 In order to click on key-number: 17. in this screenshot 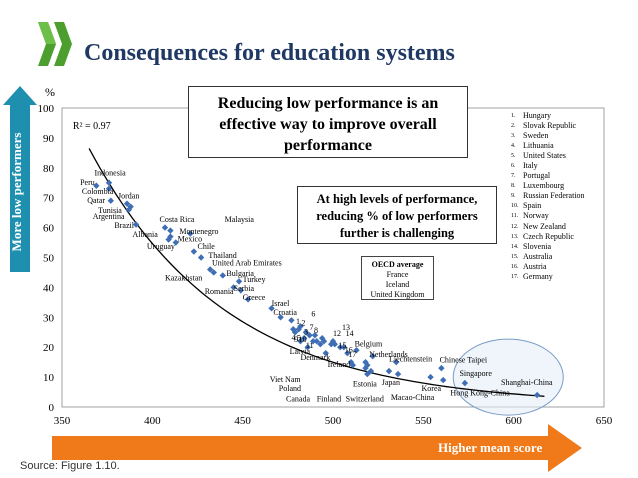, I will do `click(515, 276)`.